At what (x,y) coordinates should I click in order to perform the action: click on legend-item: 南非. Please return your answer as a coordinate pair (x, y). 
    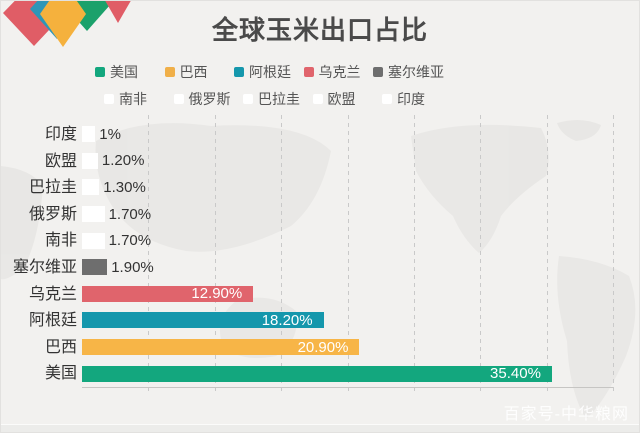
    Looking at the image, I should click on (139, 99).